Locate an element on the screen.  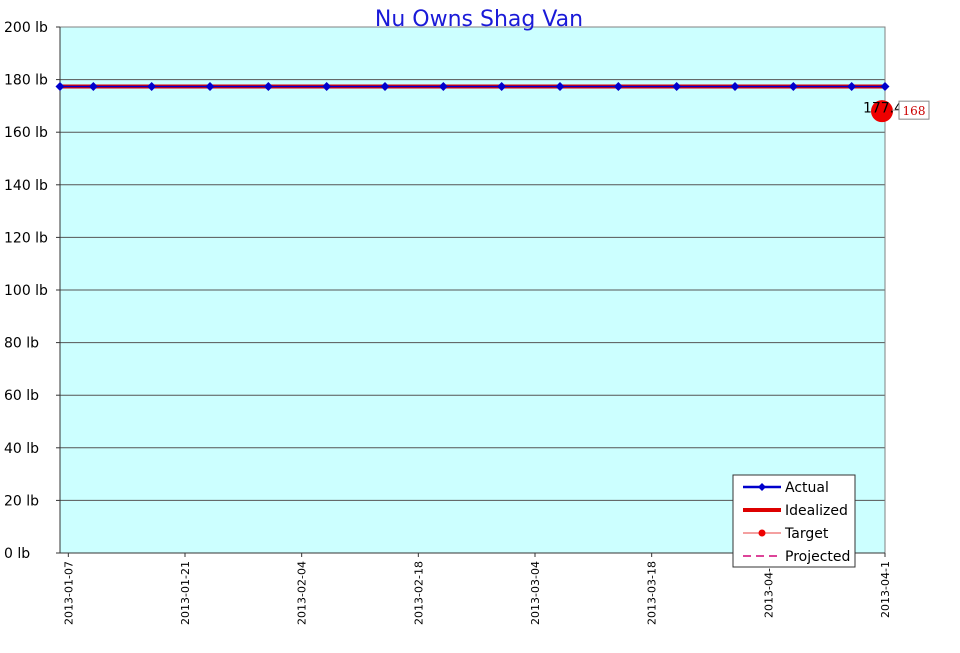
y-tick-label: 180 lb is located at coordinates (26, 81).